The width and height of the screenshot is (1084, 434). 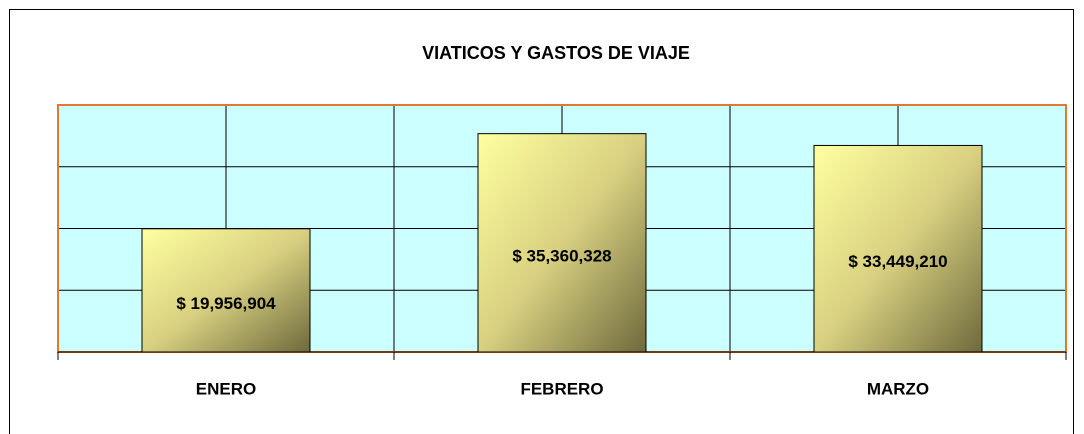 What do you see at coordinates (226, 388) in the screenshot?
I see `x-tick-label: ENERO` at bounding box center [226, 388].